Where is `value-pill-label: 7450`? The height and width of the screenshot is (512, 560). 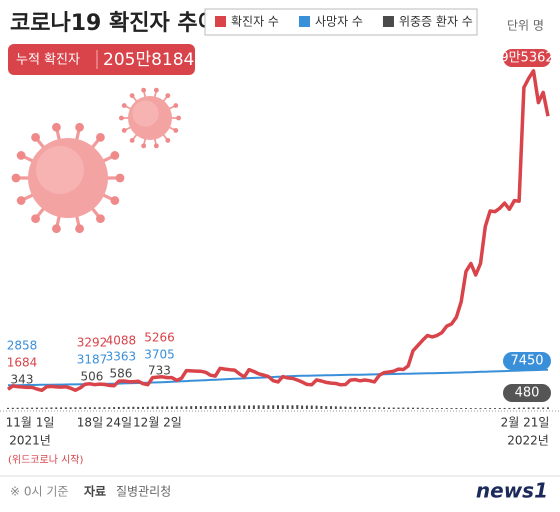
value-pill-label: 7450 is located at coordinates (526, 361).